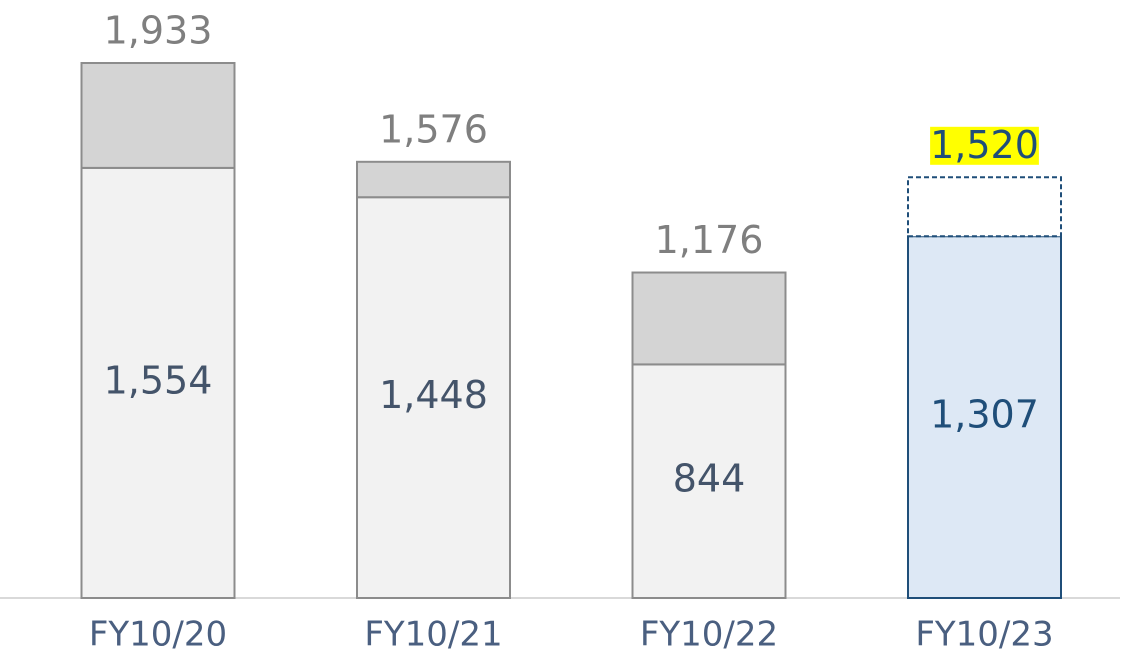 This screenshot has height=660, width=1127. I want to click on total-label: 1,520, so click(984, 145).